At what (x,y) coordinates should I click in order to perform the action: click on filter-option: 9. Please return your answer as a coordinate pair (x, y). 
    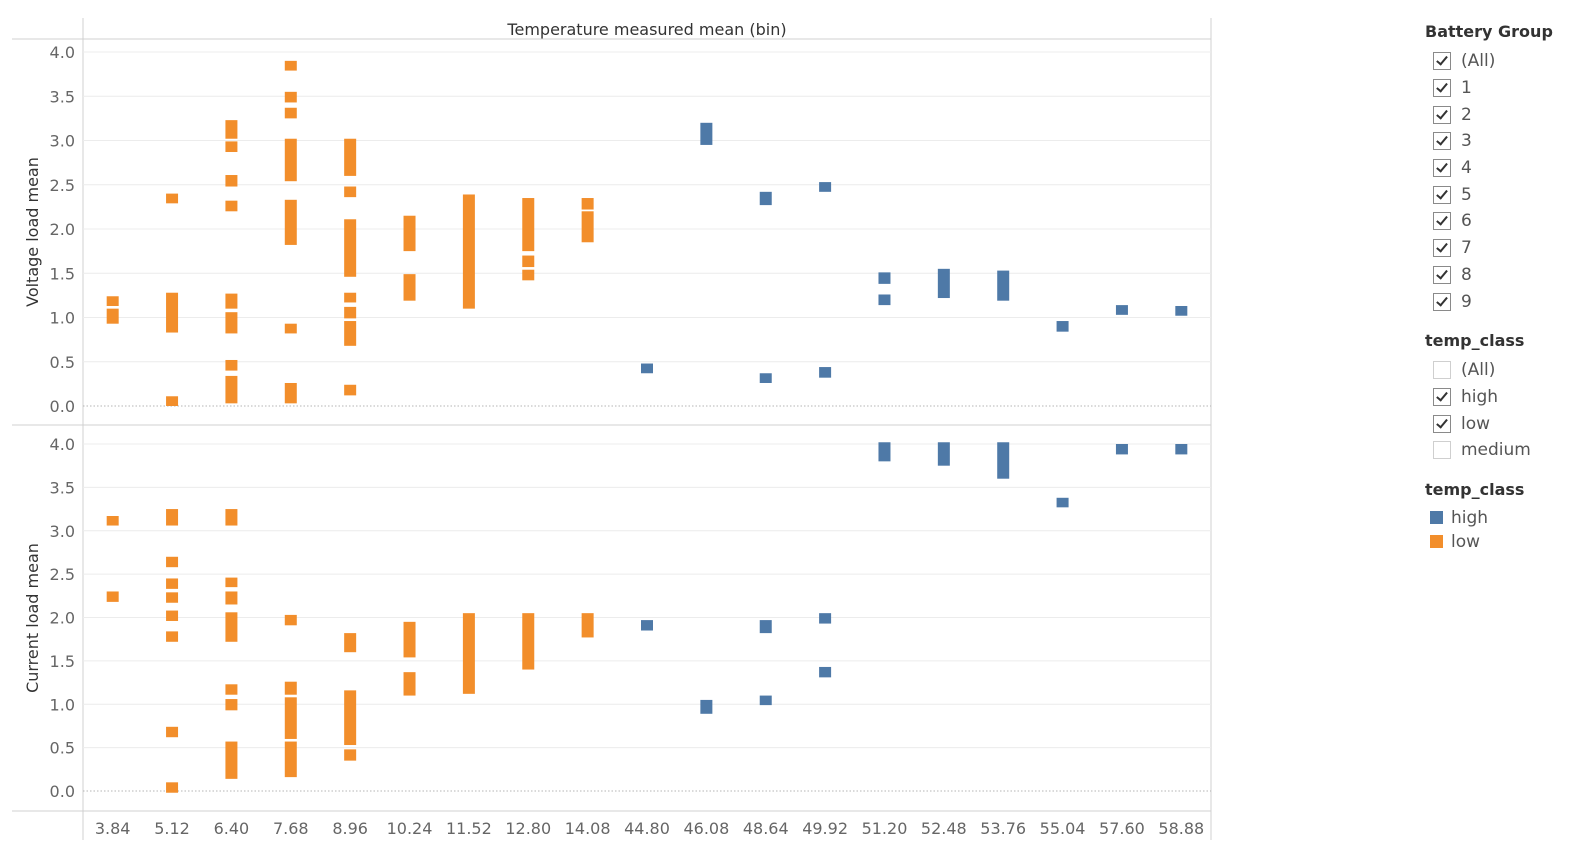
    Looking at the image, I should click on (1505, 301).